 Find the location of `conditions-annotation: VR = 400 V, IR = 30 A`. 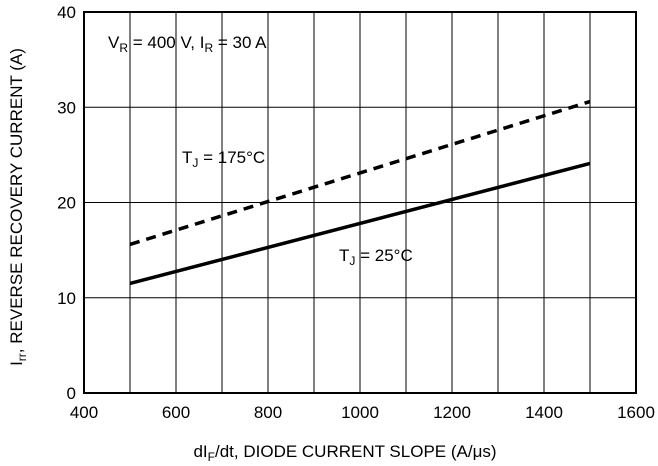

conditions-annotation: VR = 400 V, IR = 30 A is located at coordinates (187, 44).